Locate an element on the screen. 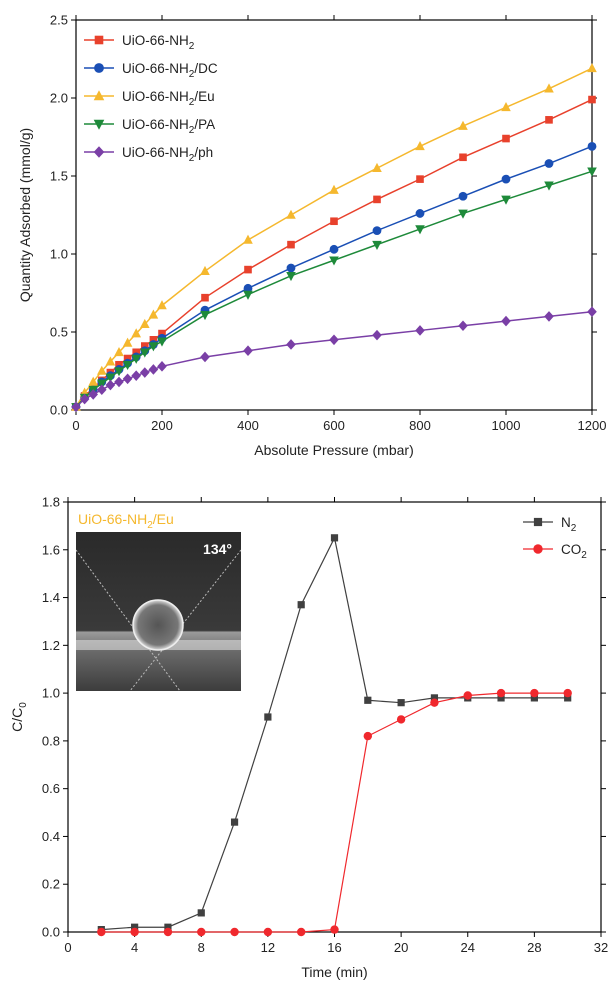 This screenshot has width=611, height=990. y-axis-title-sub: 0 is located at coordinates (23, 705).